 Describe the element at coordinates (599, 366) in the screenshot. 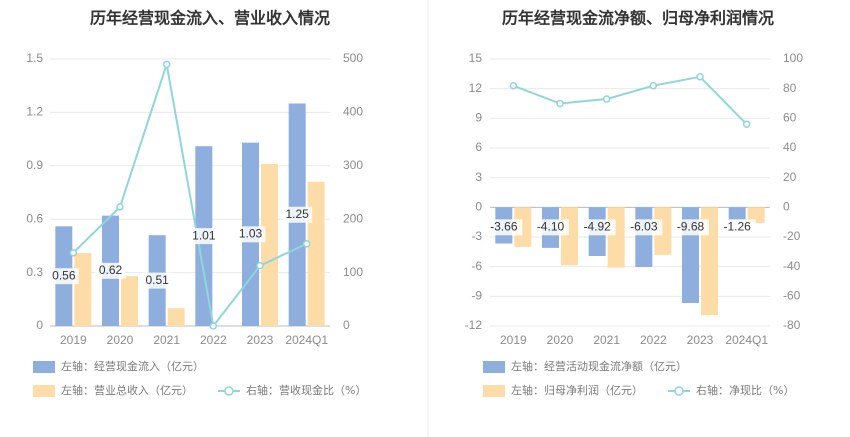

I see `legend-label: 左轴：经营活动现金流净额（亿元）` at that location.